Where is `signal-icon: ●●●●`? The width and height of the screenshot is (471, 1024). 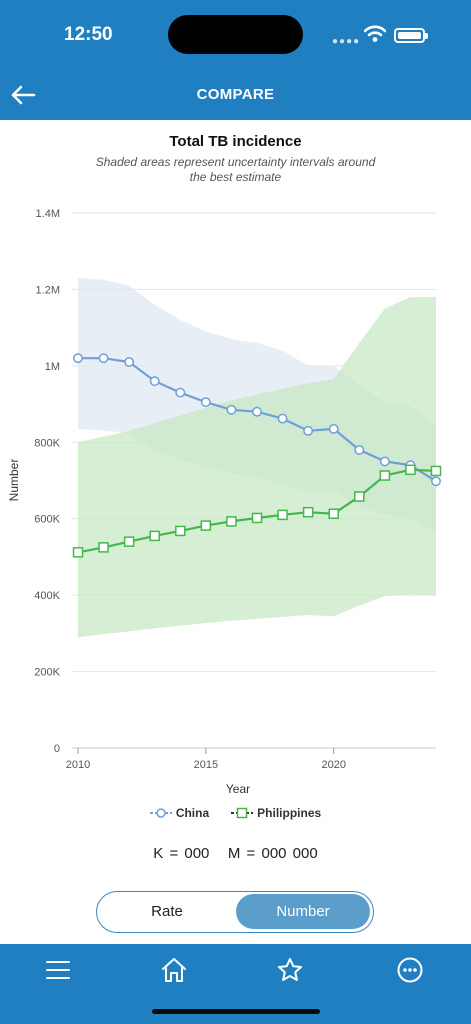 signal-icon: ●●●● is located at coordinates (346, 41).